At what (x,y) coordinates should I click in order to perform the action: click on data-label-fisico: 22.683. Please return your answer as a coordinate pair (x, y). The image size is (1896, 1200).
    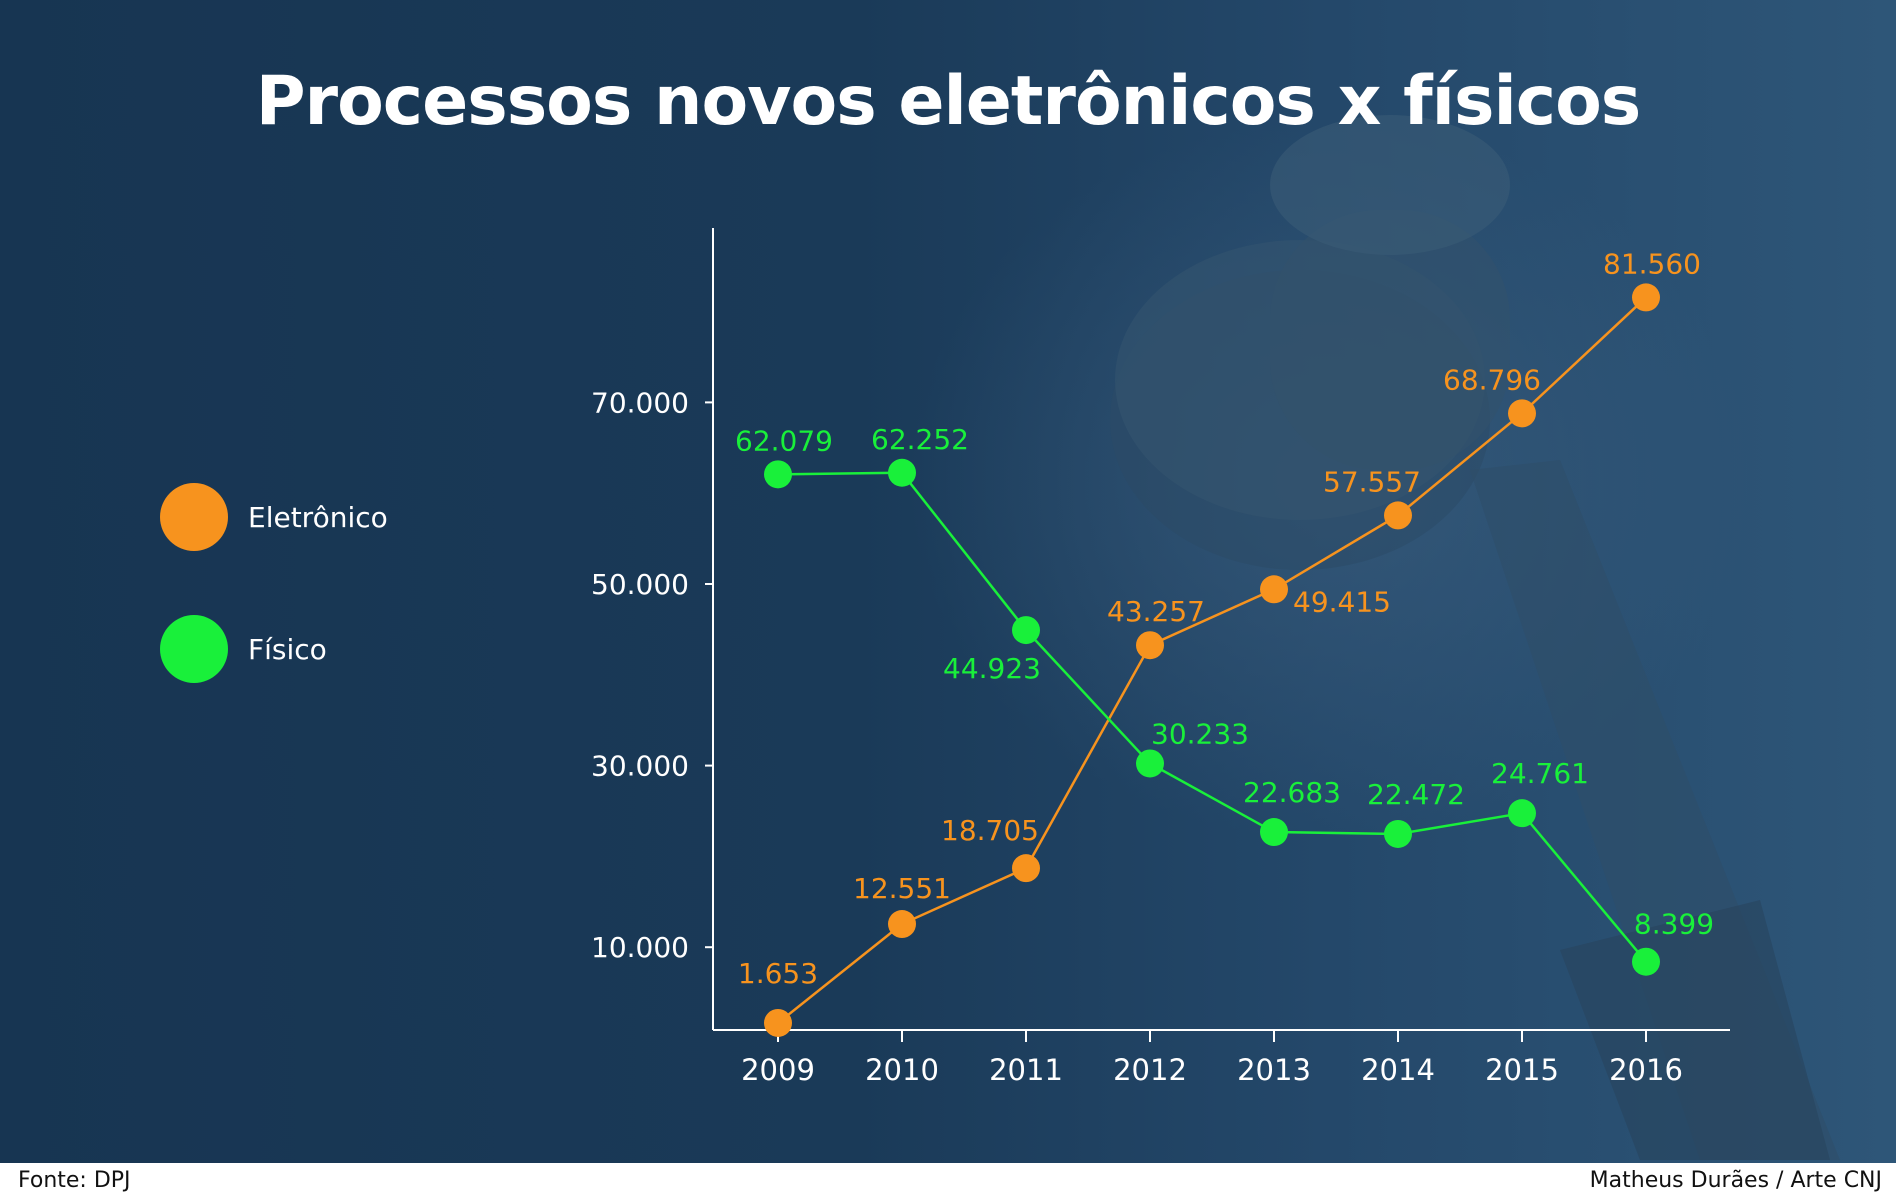
    Looking at the image, I should click on (1292, 792).